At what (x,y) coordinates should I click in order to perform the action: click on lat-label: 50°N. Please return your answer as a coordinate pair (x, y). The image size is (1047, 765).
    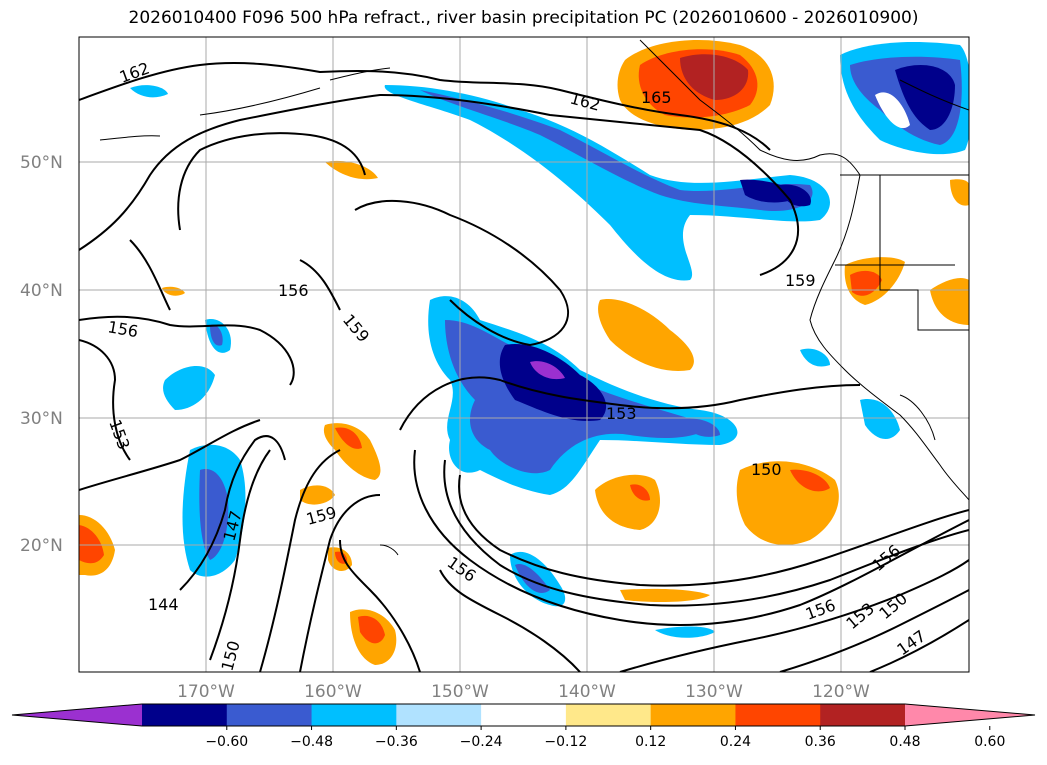
    Looking at the image, I should click on (41, 163).